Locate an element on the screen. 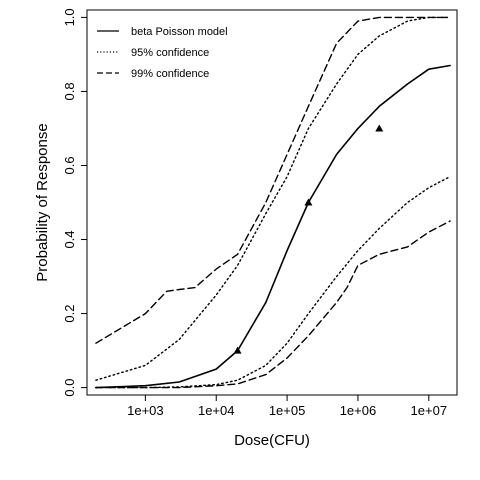 The image size is (480, 480). x-axis-title: Dose(CFU) is located at coordinates (272, 440).